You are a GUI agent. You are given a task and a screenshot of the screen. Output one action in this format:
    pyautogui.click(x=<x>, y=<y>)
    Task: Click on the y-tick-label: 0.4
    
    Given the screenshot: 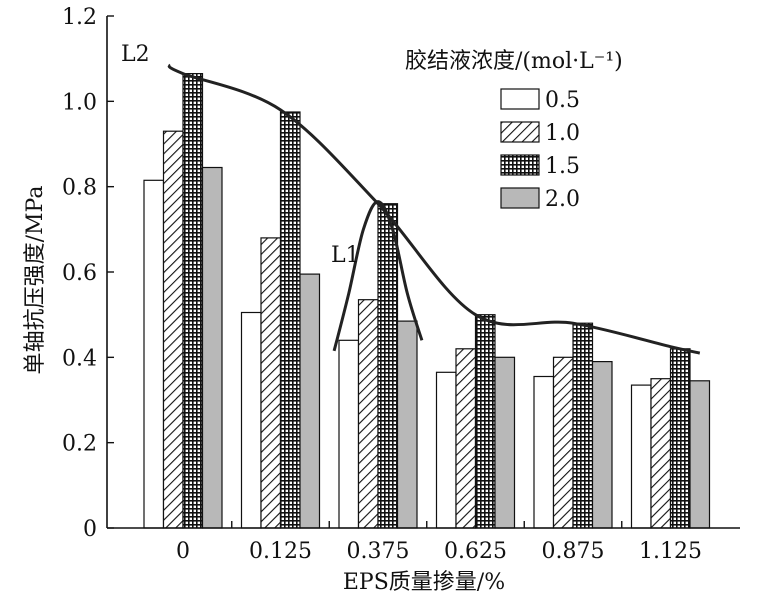 What is the action you would take?
    pyautogui.click(x=79, y=358)
    